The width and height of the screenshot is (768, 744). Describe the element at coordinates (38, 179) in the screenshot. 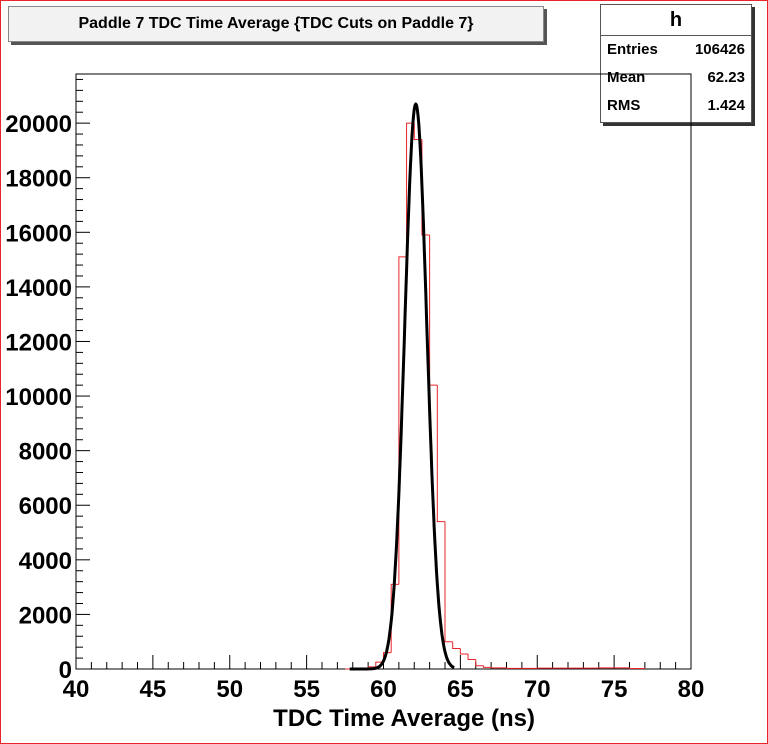

I see `y-tick-label: 18000` at that location.